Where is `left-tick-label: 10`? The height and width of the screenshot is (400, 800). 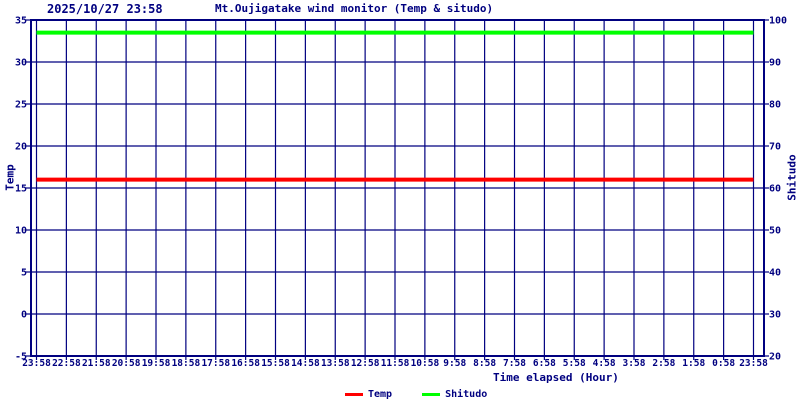
left-tick-label: 10 is located at coordinates (21, 231).